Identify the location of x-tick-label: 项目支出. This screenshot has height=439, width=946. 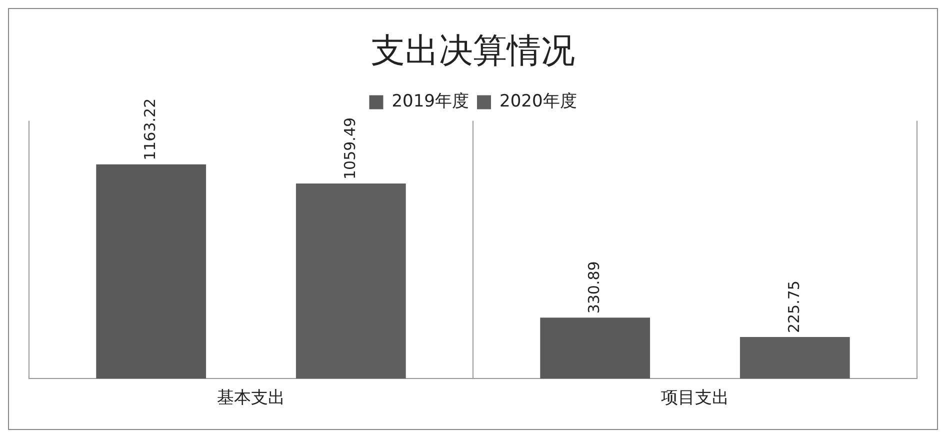
(695, 398).